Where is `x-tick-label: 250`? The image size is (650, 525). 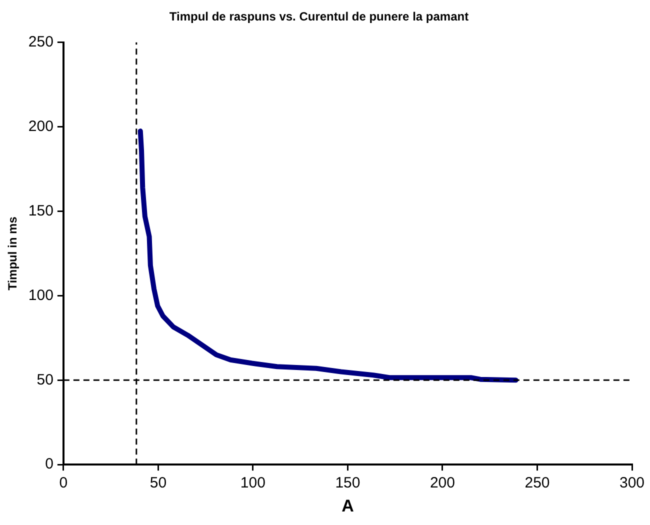 x-tick-label: 250 is located at coordinates (537, 483).